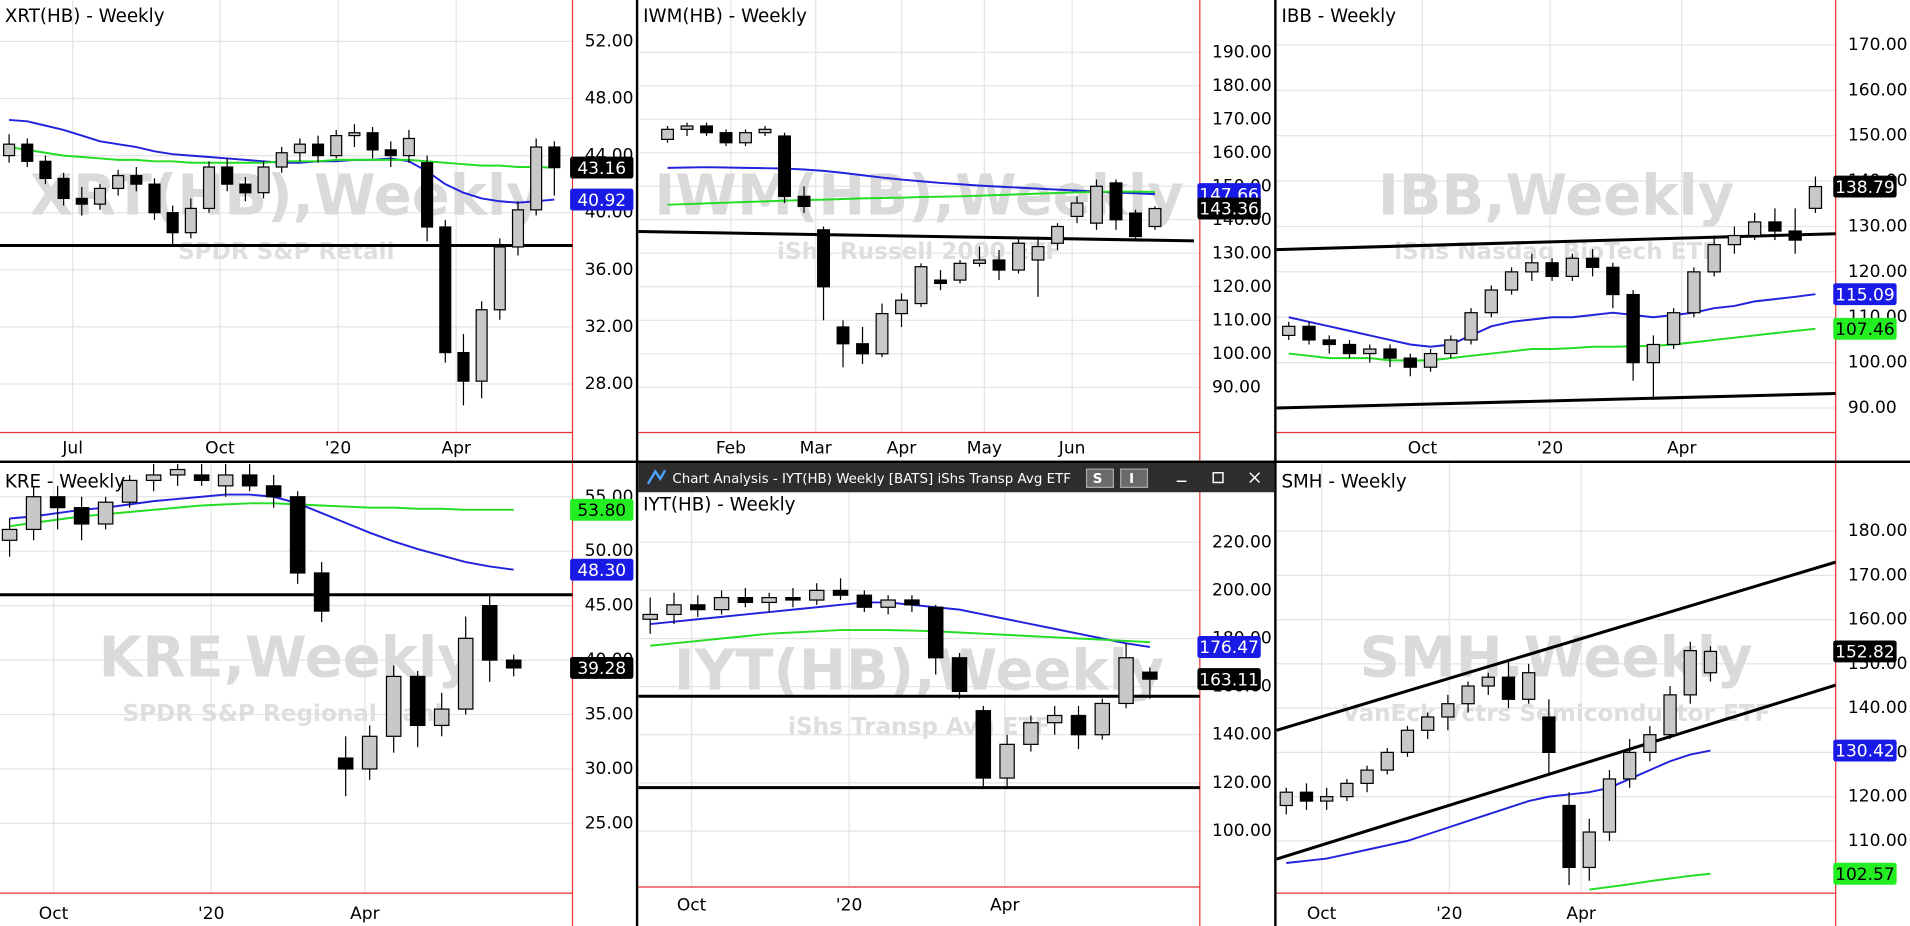  I want to click on y-tick-label: 140.00, so click(1878, 708).